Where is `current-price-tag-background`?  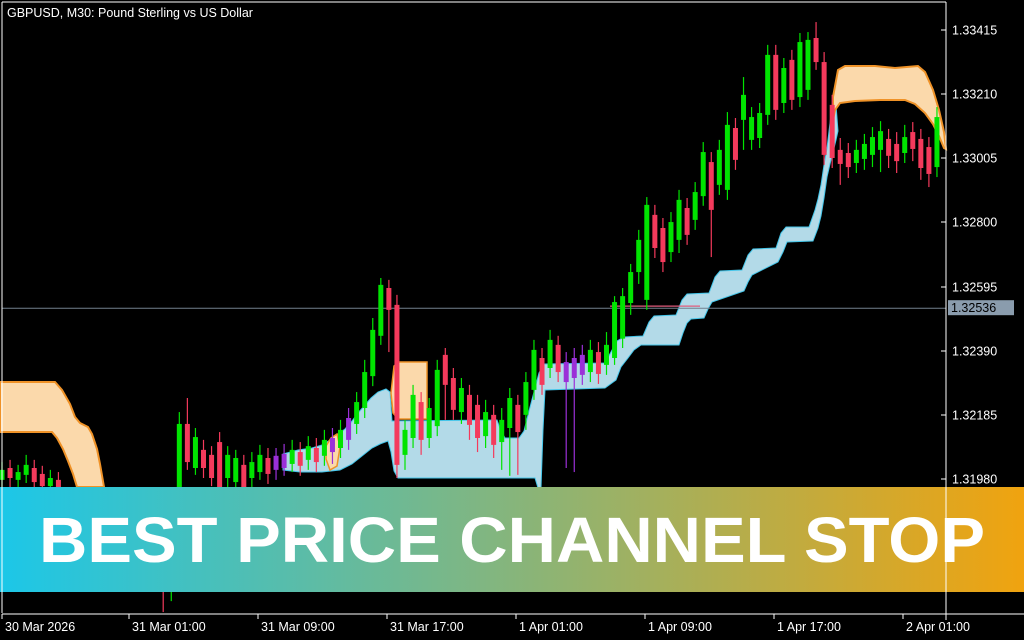
current-price-tag-background is located at coordinates (981, 308).